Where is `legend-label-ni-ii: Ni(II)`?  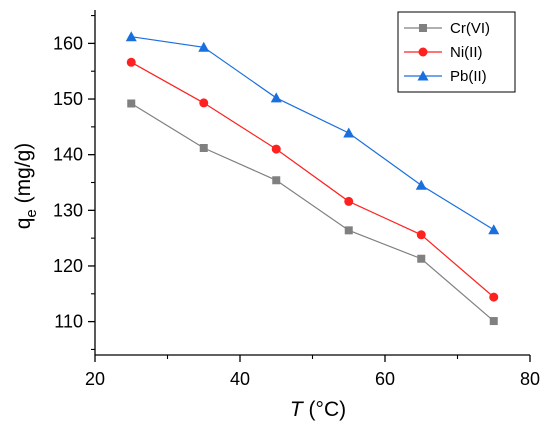
legend-label-ni-ii: Ni(II) is located at coordinates (466, 52).